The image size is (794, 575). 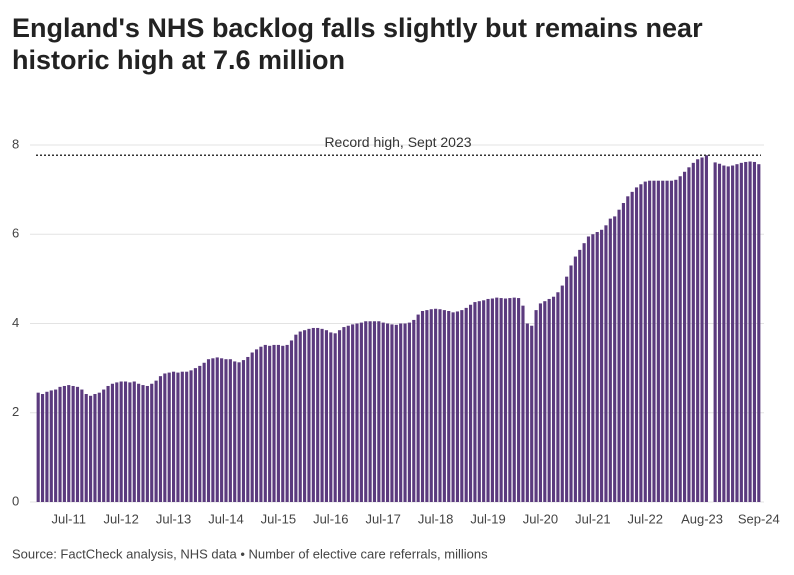 I want to click on x-tick-label: Aug-23, so click(x=702, y=518).